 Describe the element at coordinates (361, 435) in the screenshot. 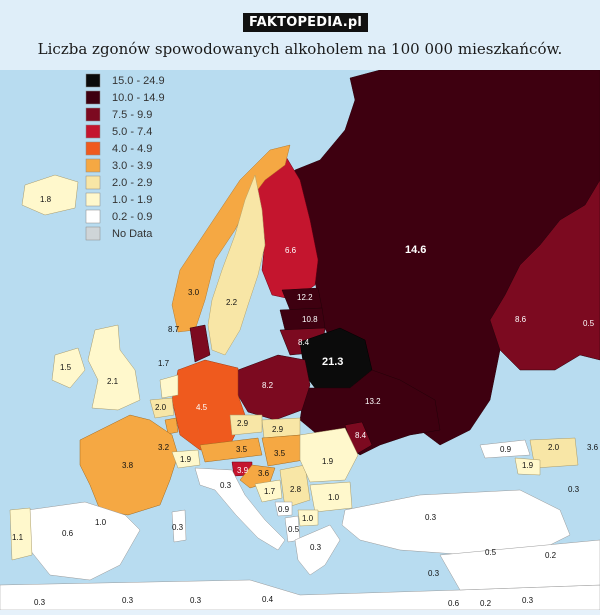

I see `label-moldova: 8.4` at that location.